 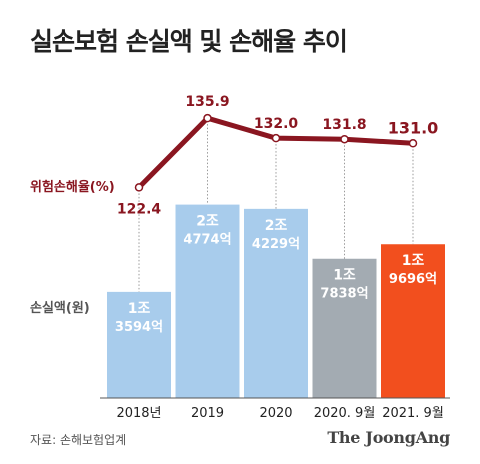 What do you see at coordinates (139, 209) in the screenshot?
I see `line-value-label: 122.4` at bounding box center [139, 209].